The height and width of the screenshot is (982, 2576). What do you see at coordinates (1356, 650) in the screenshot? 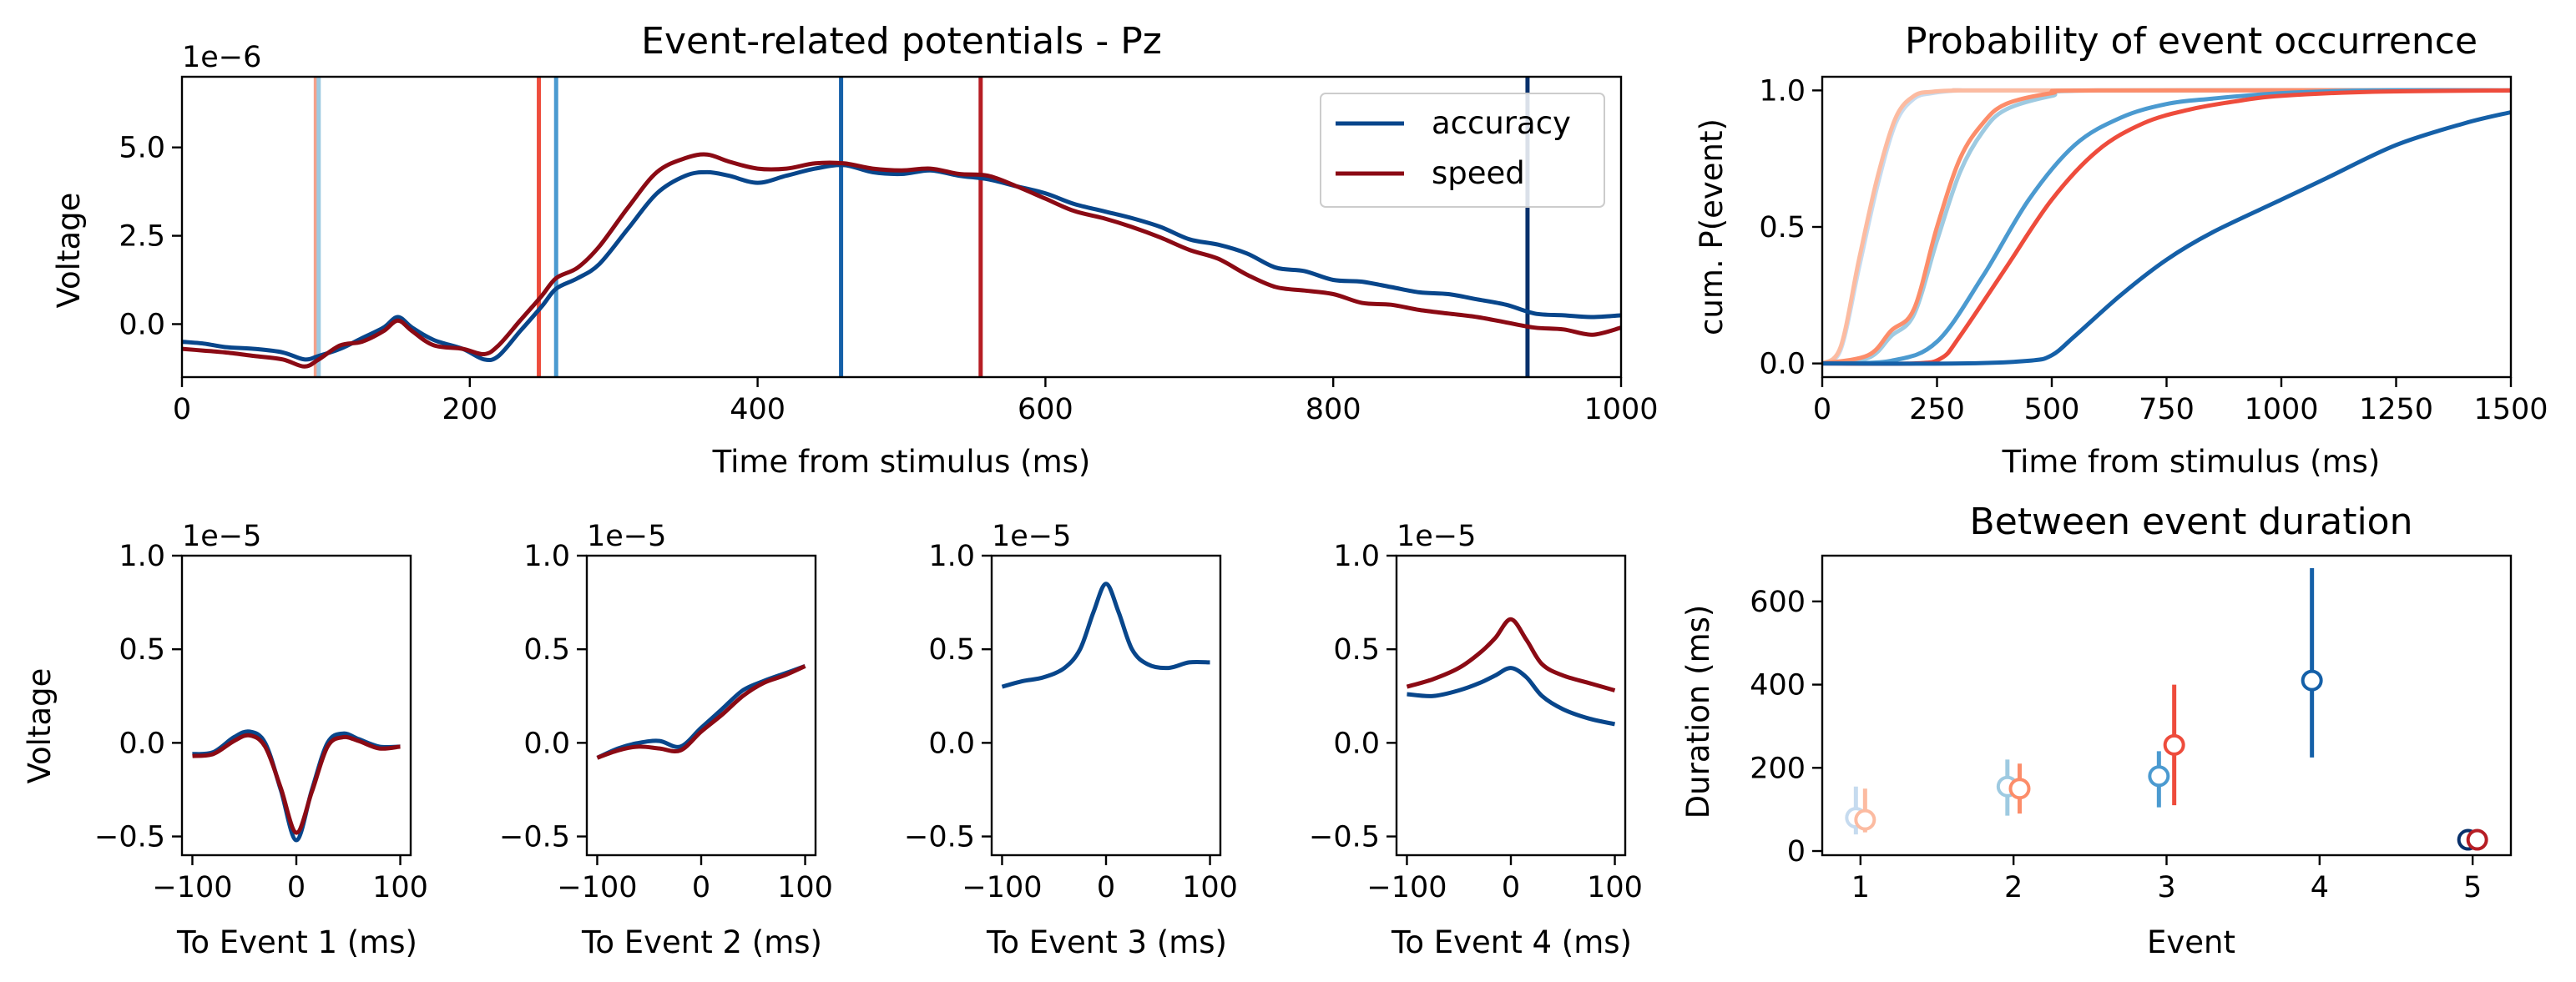
I see `topo4-ytick-label-3: 0.5` at bounding box center [1356, 650].